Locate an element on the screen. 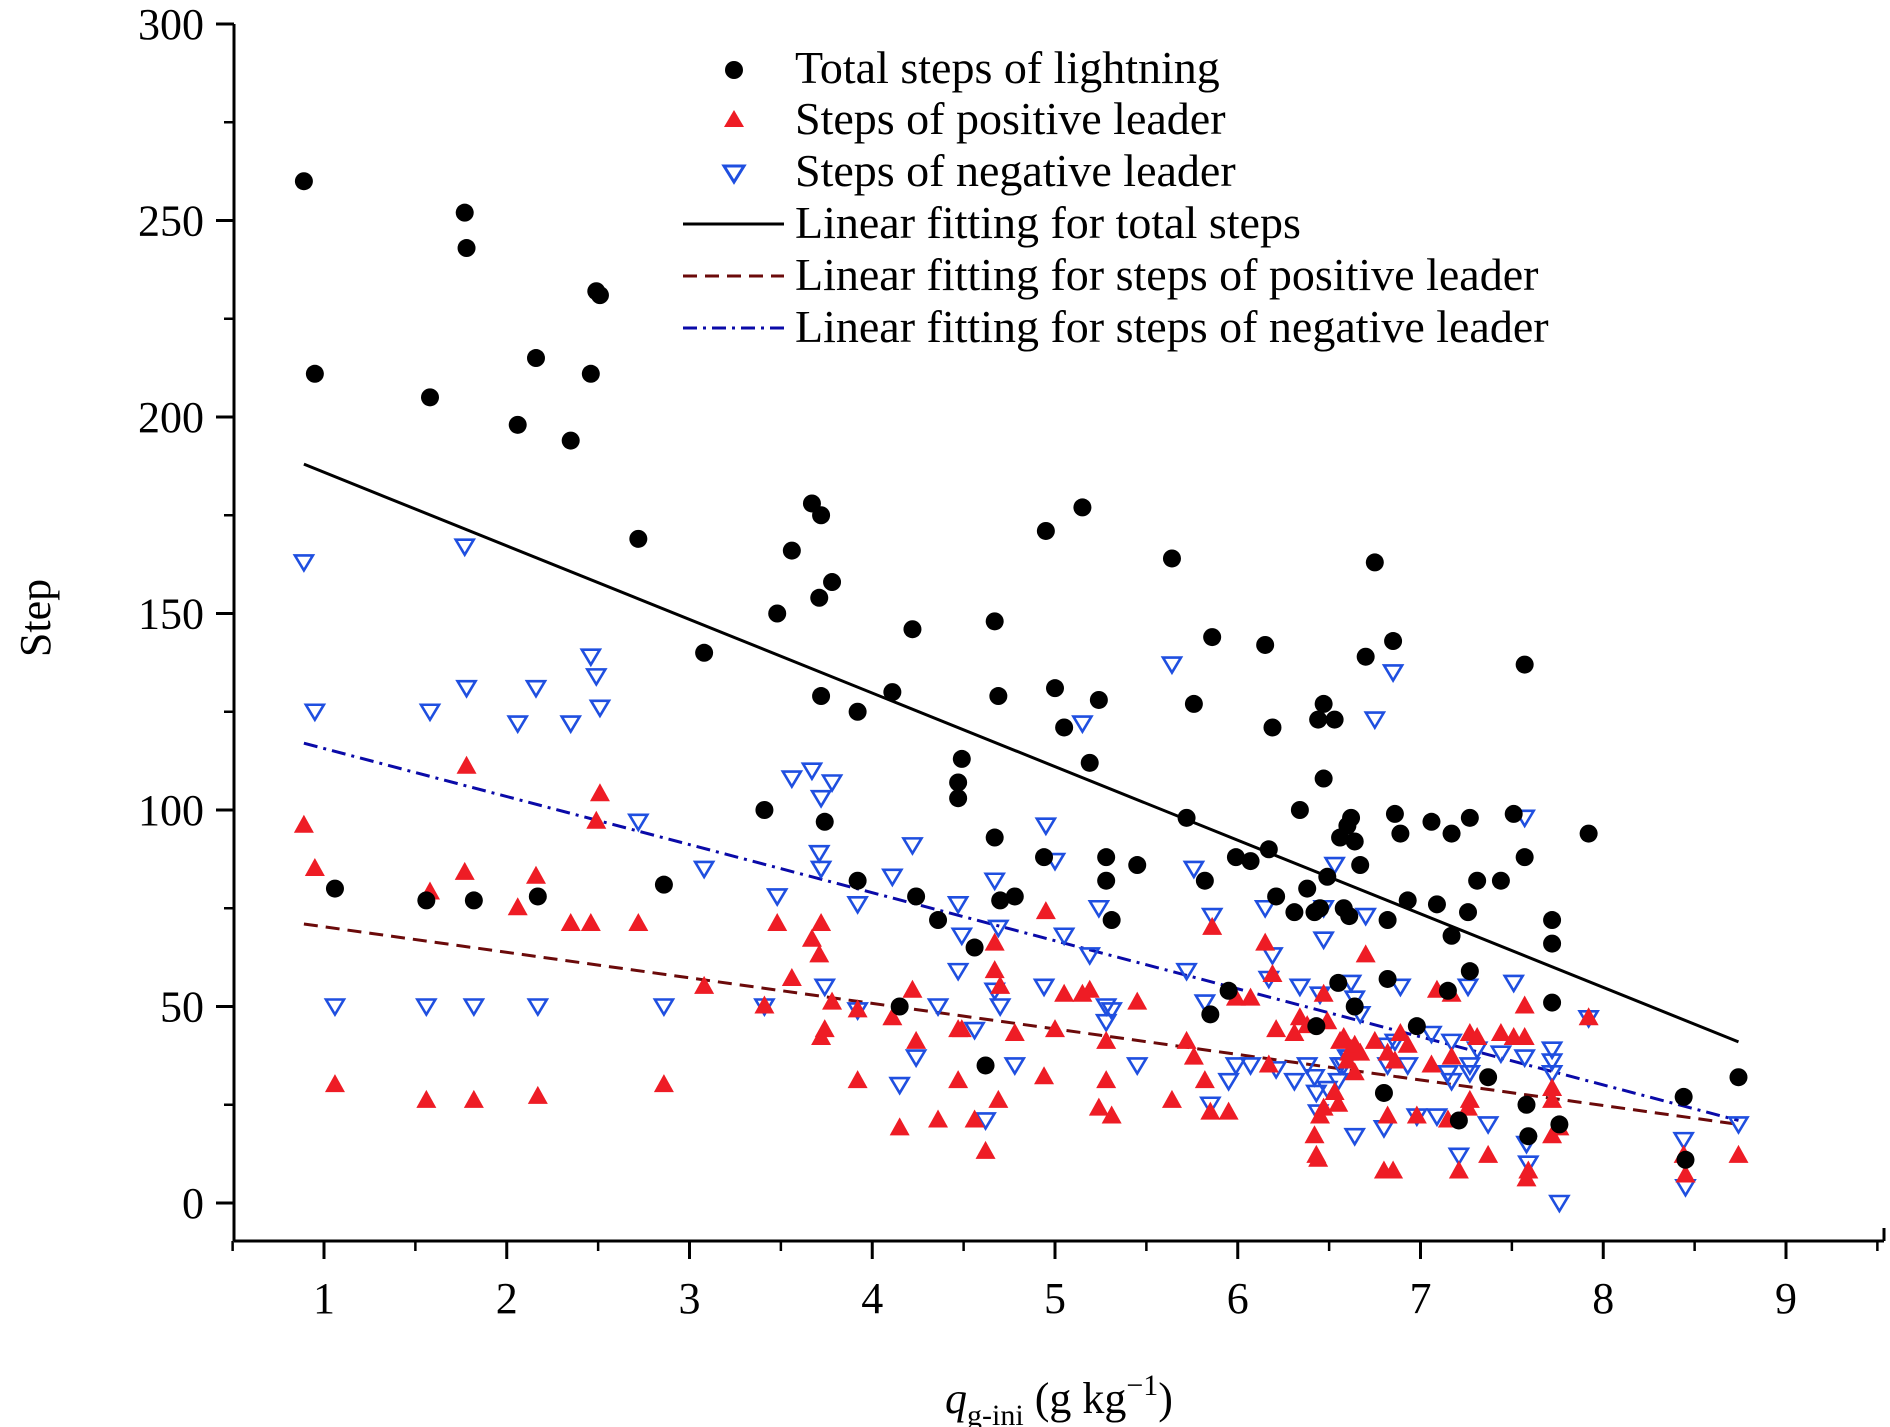 This screenshot has height=1427, width=1890. y-axis-title: Step is located at coordinates (35, 618).